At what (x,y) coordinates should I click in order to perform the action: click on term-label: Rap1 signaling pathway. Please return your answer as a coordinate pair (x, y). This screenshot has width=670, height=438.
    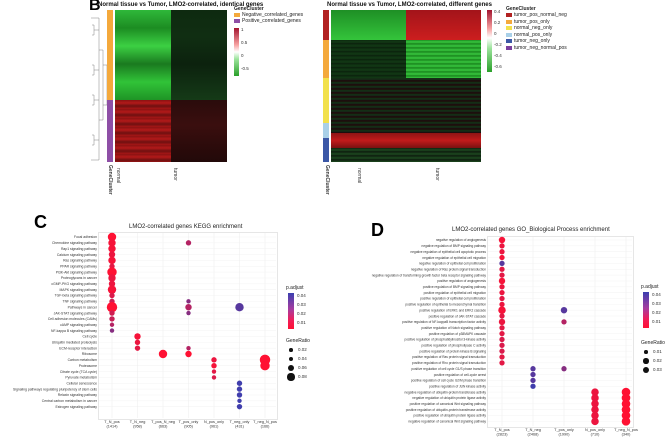
    Looking at the image, I should click on (79, 249).